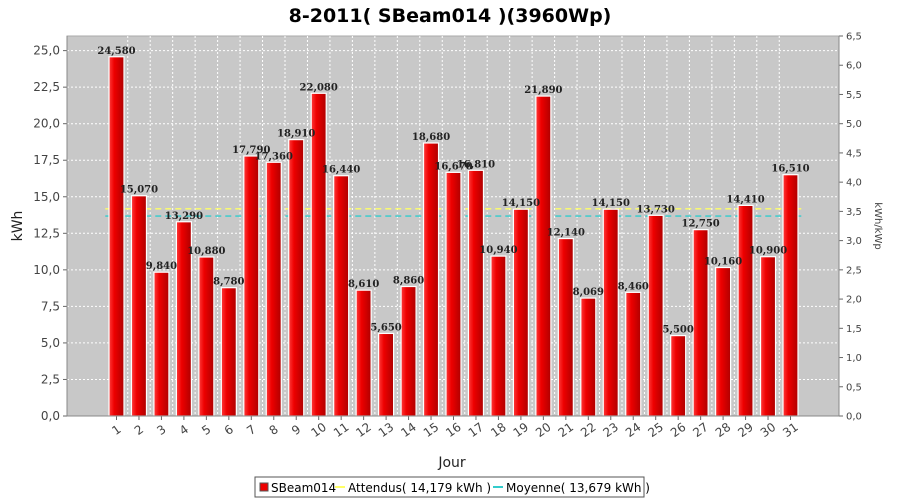 This screenshot has width=900, height=500. I want to click on y2-tick-label: 2,0, so click(854, 300).